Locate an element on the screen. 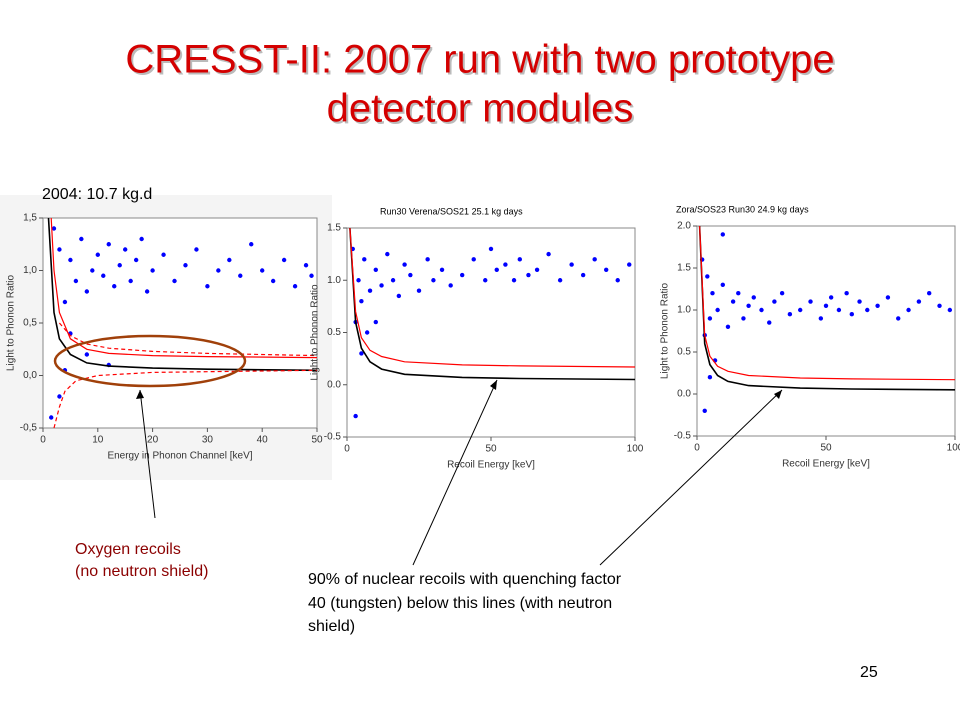 Image resolution: width=960 pixels, height=720 pixels. x-tick-label: 50 is located at coordinates (826, 448).